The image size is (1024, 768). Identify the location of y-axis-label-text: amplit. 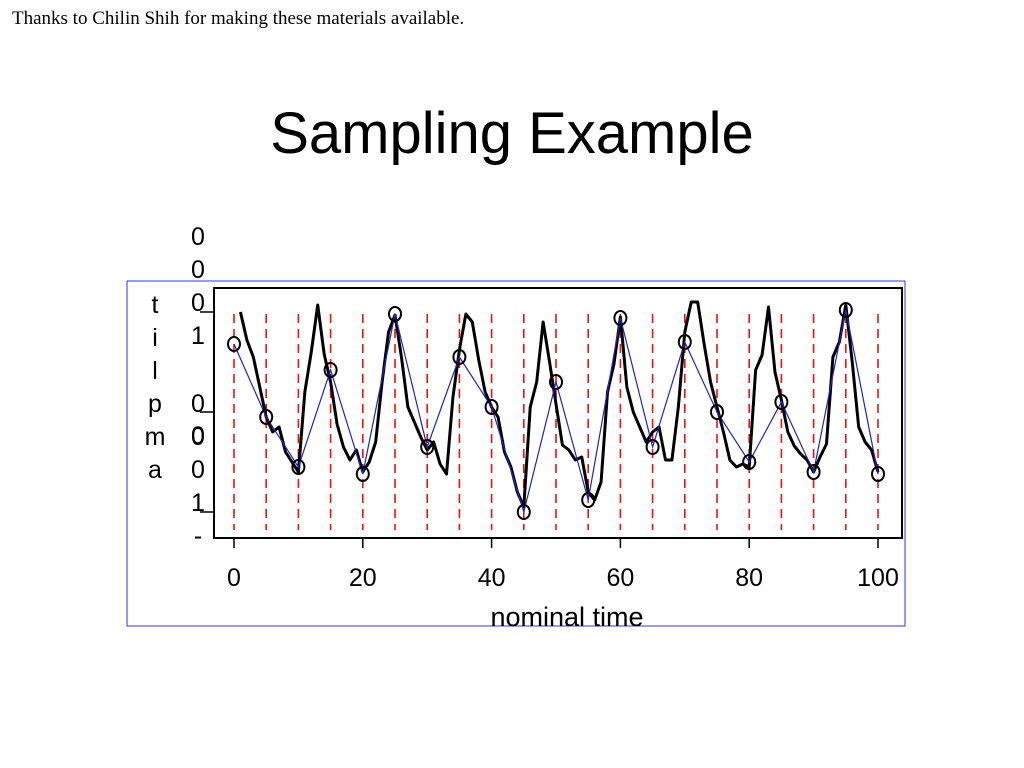
(155, 387).